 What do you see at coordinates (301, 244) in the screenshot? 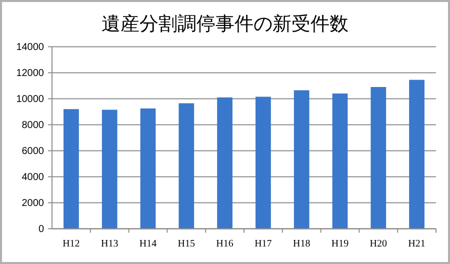
I see `x-tick-label: H18` at bounding box center [301, 244].